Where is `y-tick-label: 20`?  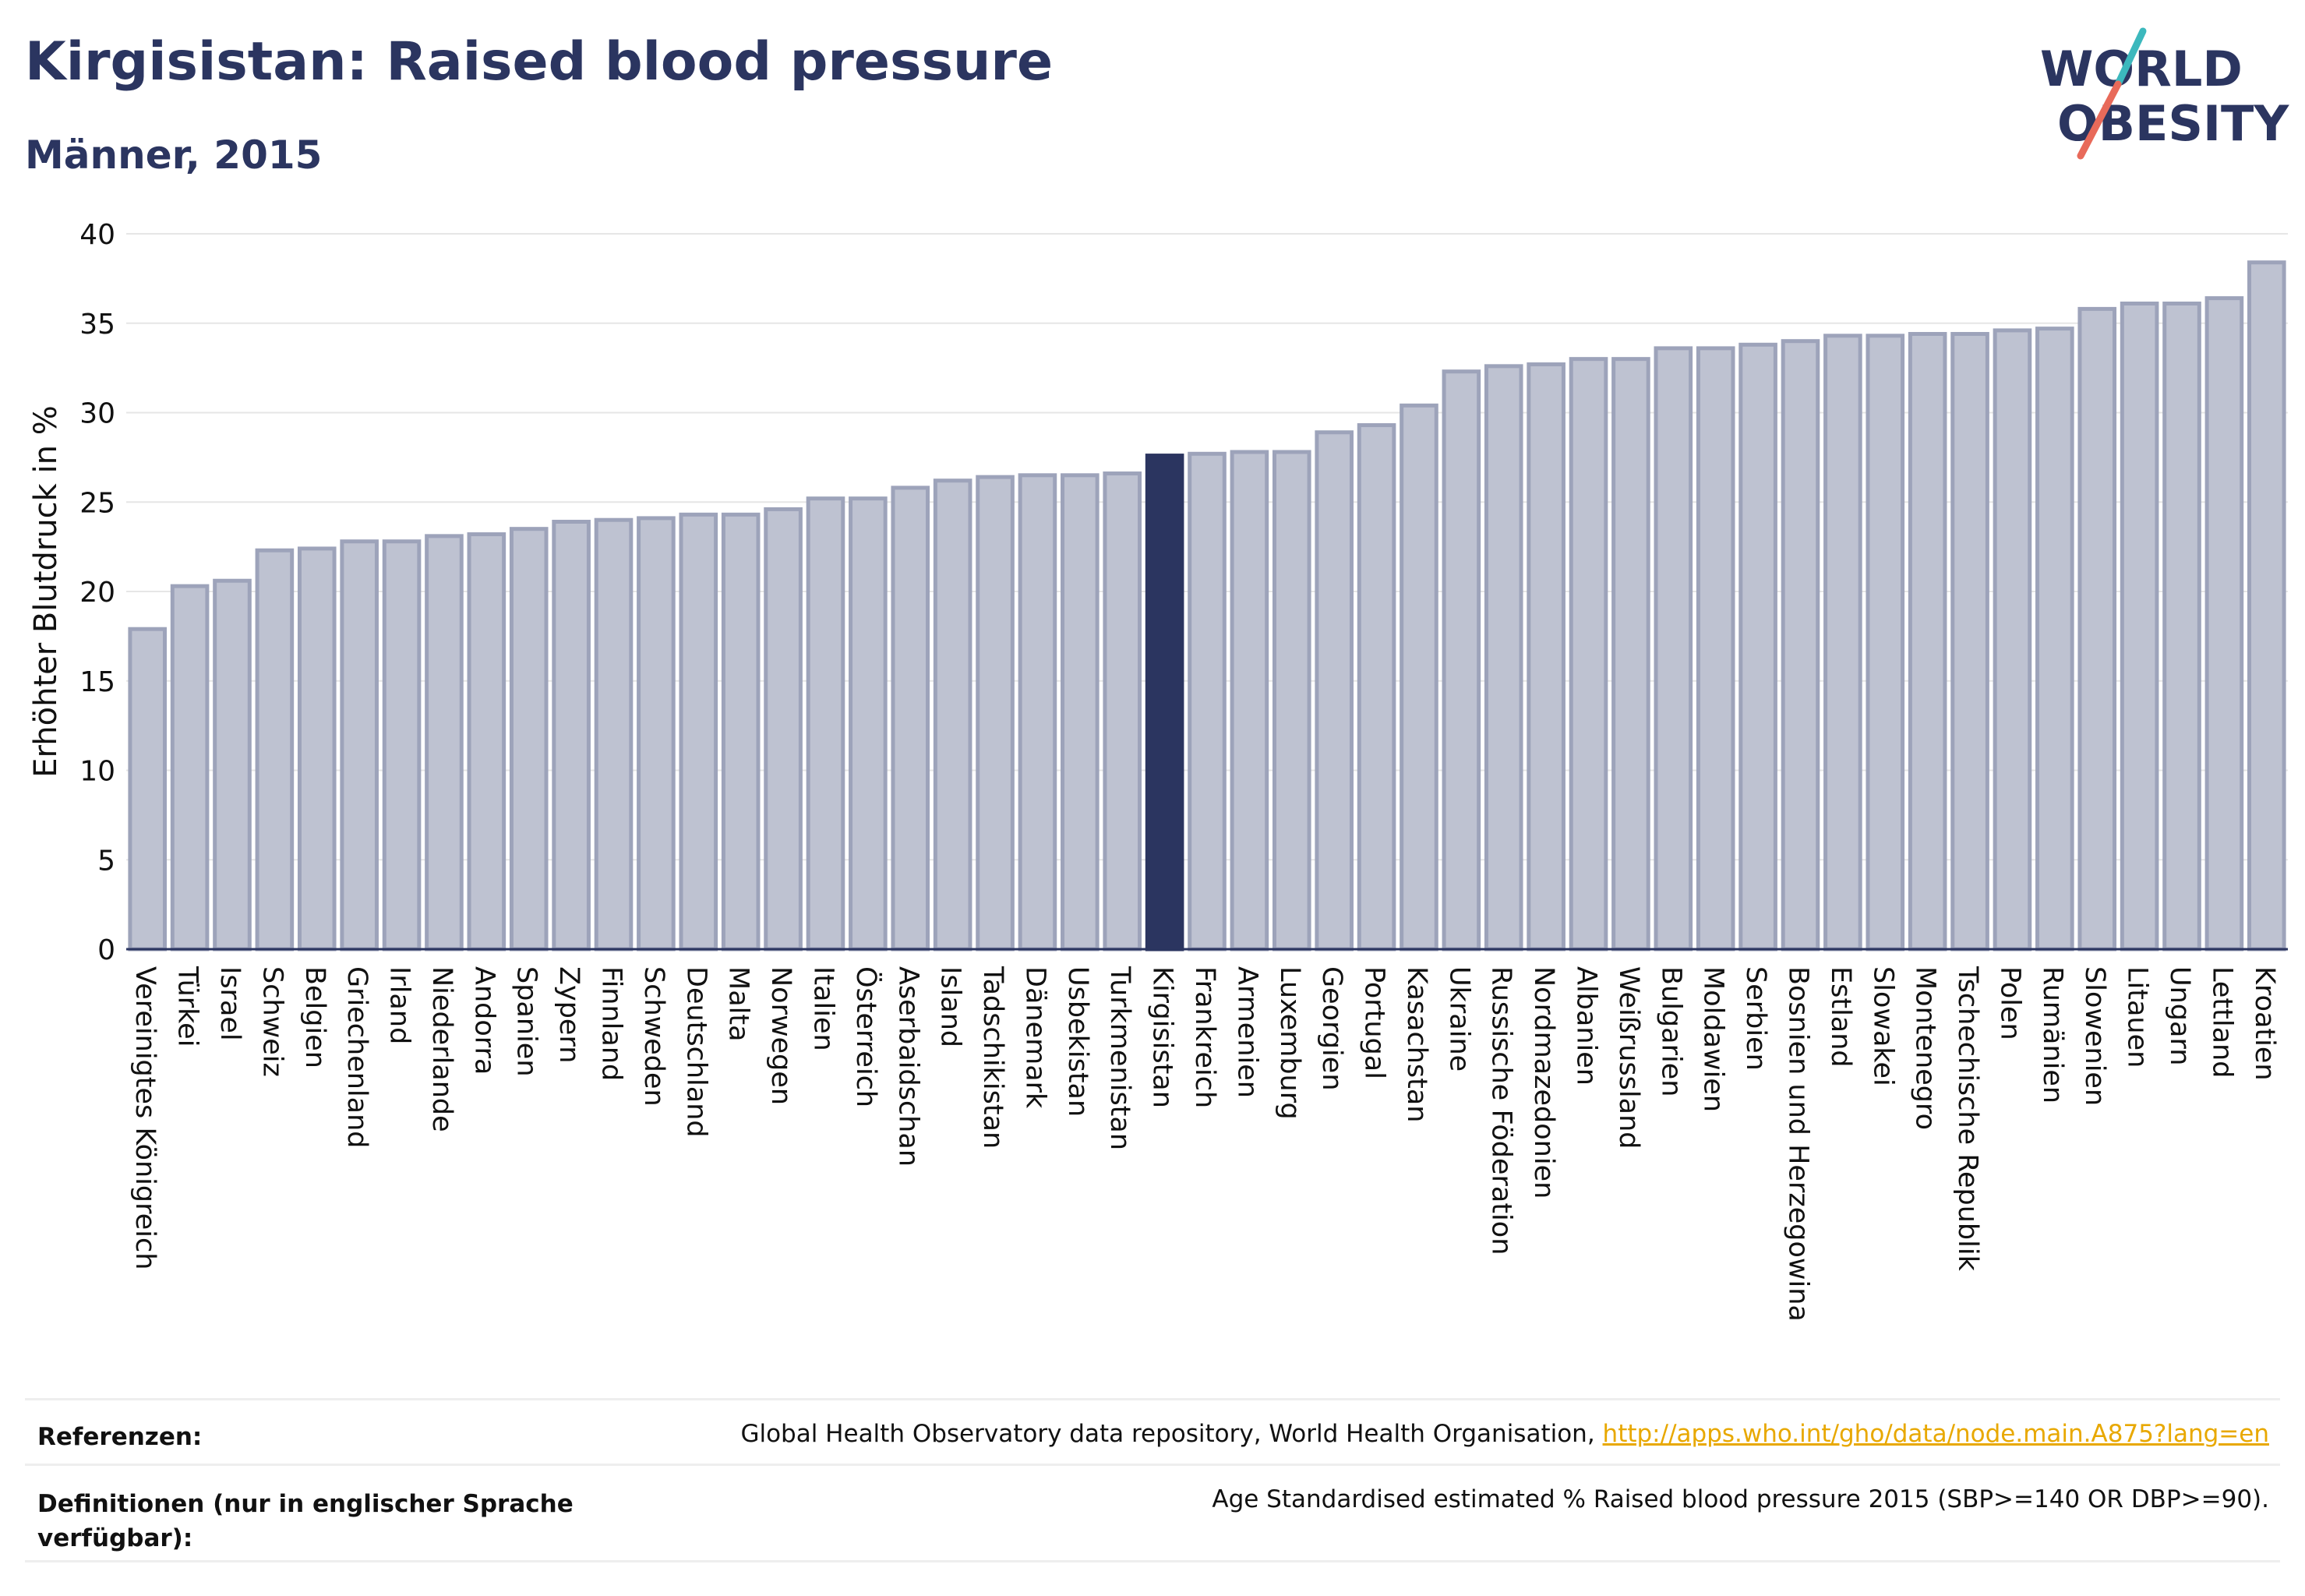 y-tick-label: 20 is located at coordinates (97, 593).